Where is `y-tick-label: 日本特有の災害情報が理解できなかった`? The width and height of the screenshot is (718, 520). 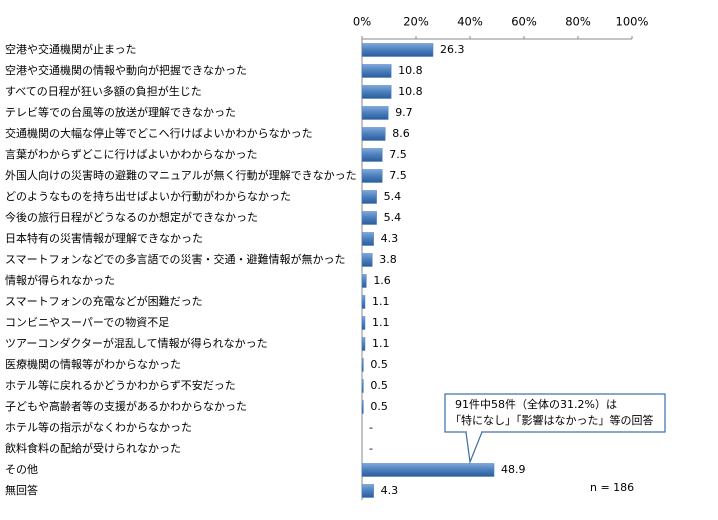
y-tick-label: 日本特有の災害情報が理解できなかった is located at coordinates (104, 238).